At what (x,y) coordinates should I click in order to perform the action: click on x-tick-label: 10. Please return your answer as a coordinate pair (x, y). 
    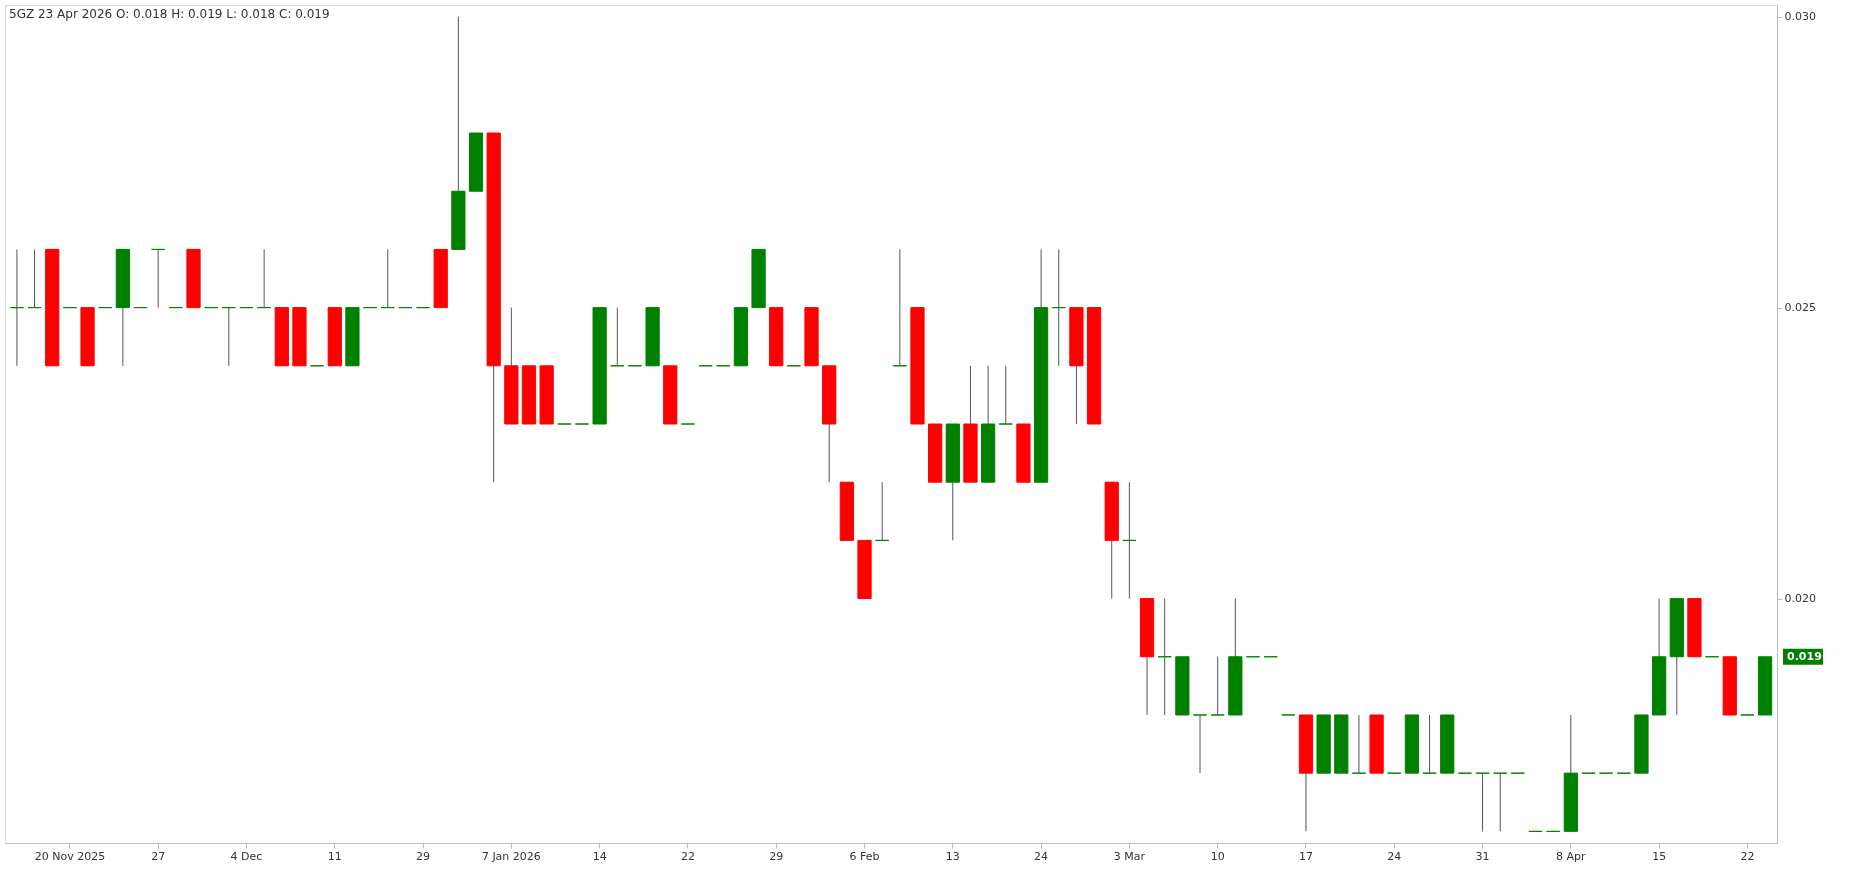
    Looking at the image, I should click on (1217, 856).